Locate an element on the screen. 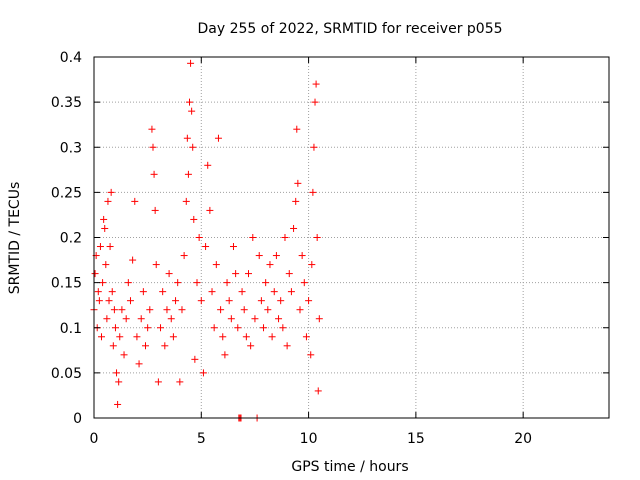 The image size is (640, 480). x-tick-label: 15 is located at coordinates (416, 439).